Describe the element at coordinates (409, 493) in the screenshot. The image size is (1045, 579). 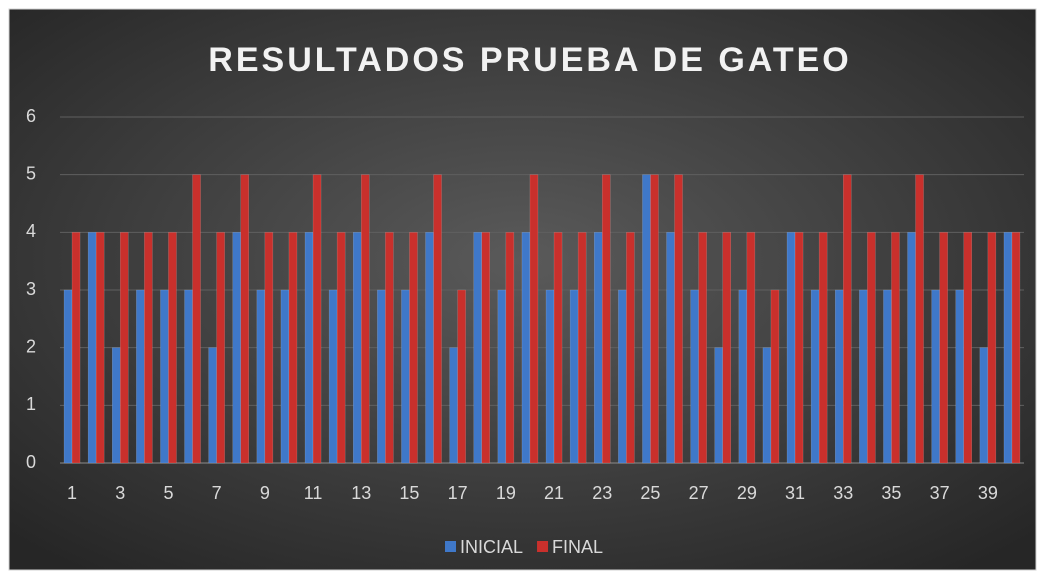
I see `x-tick-label: 15` at that location.